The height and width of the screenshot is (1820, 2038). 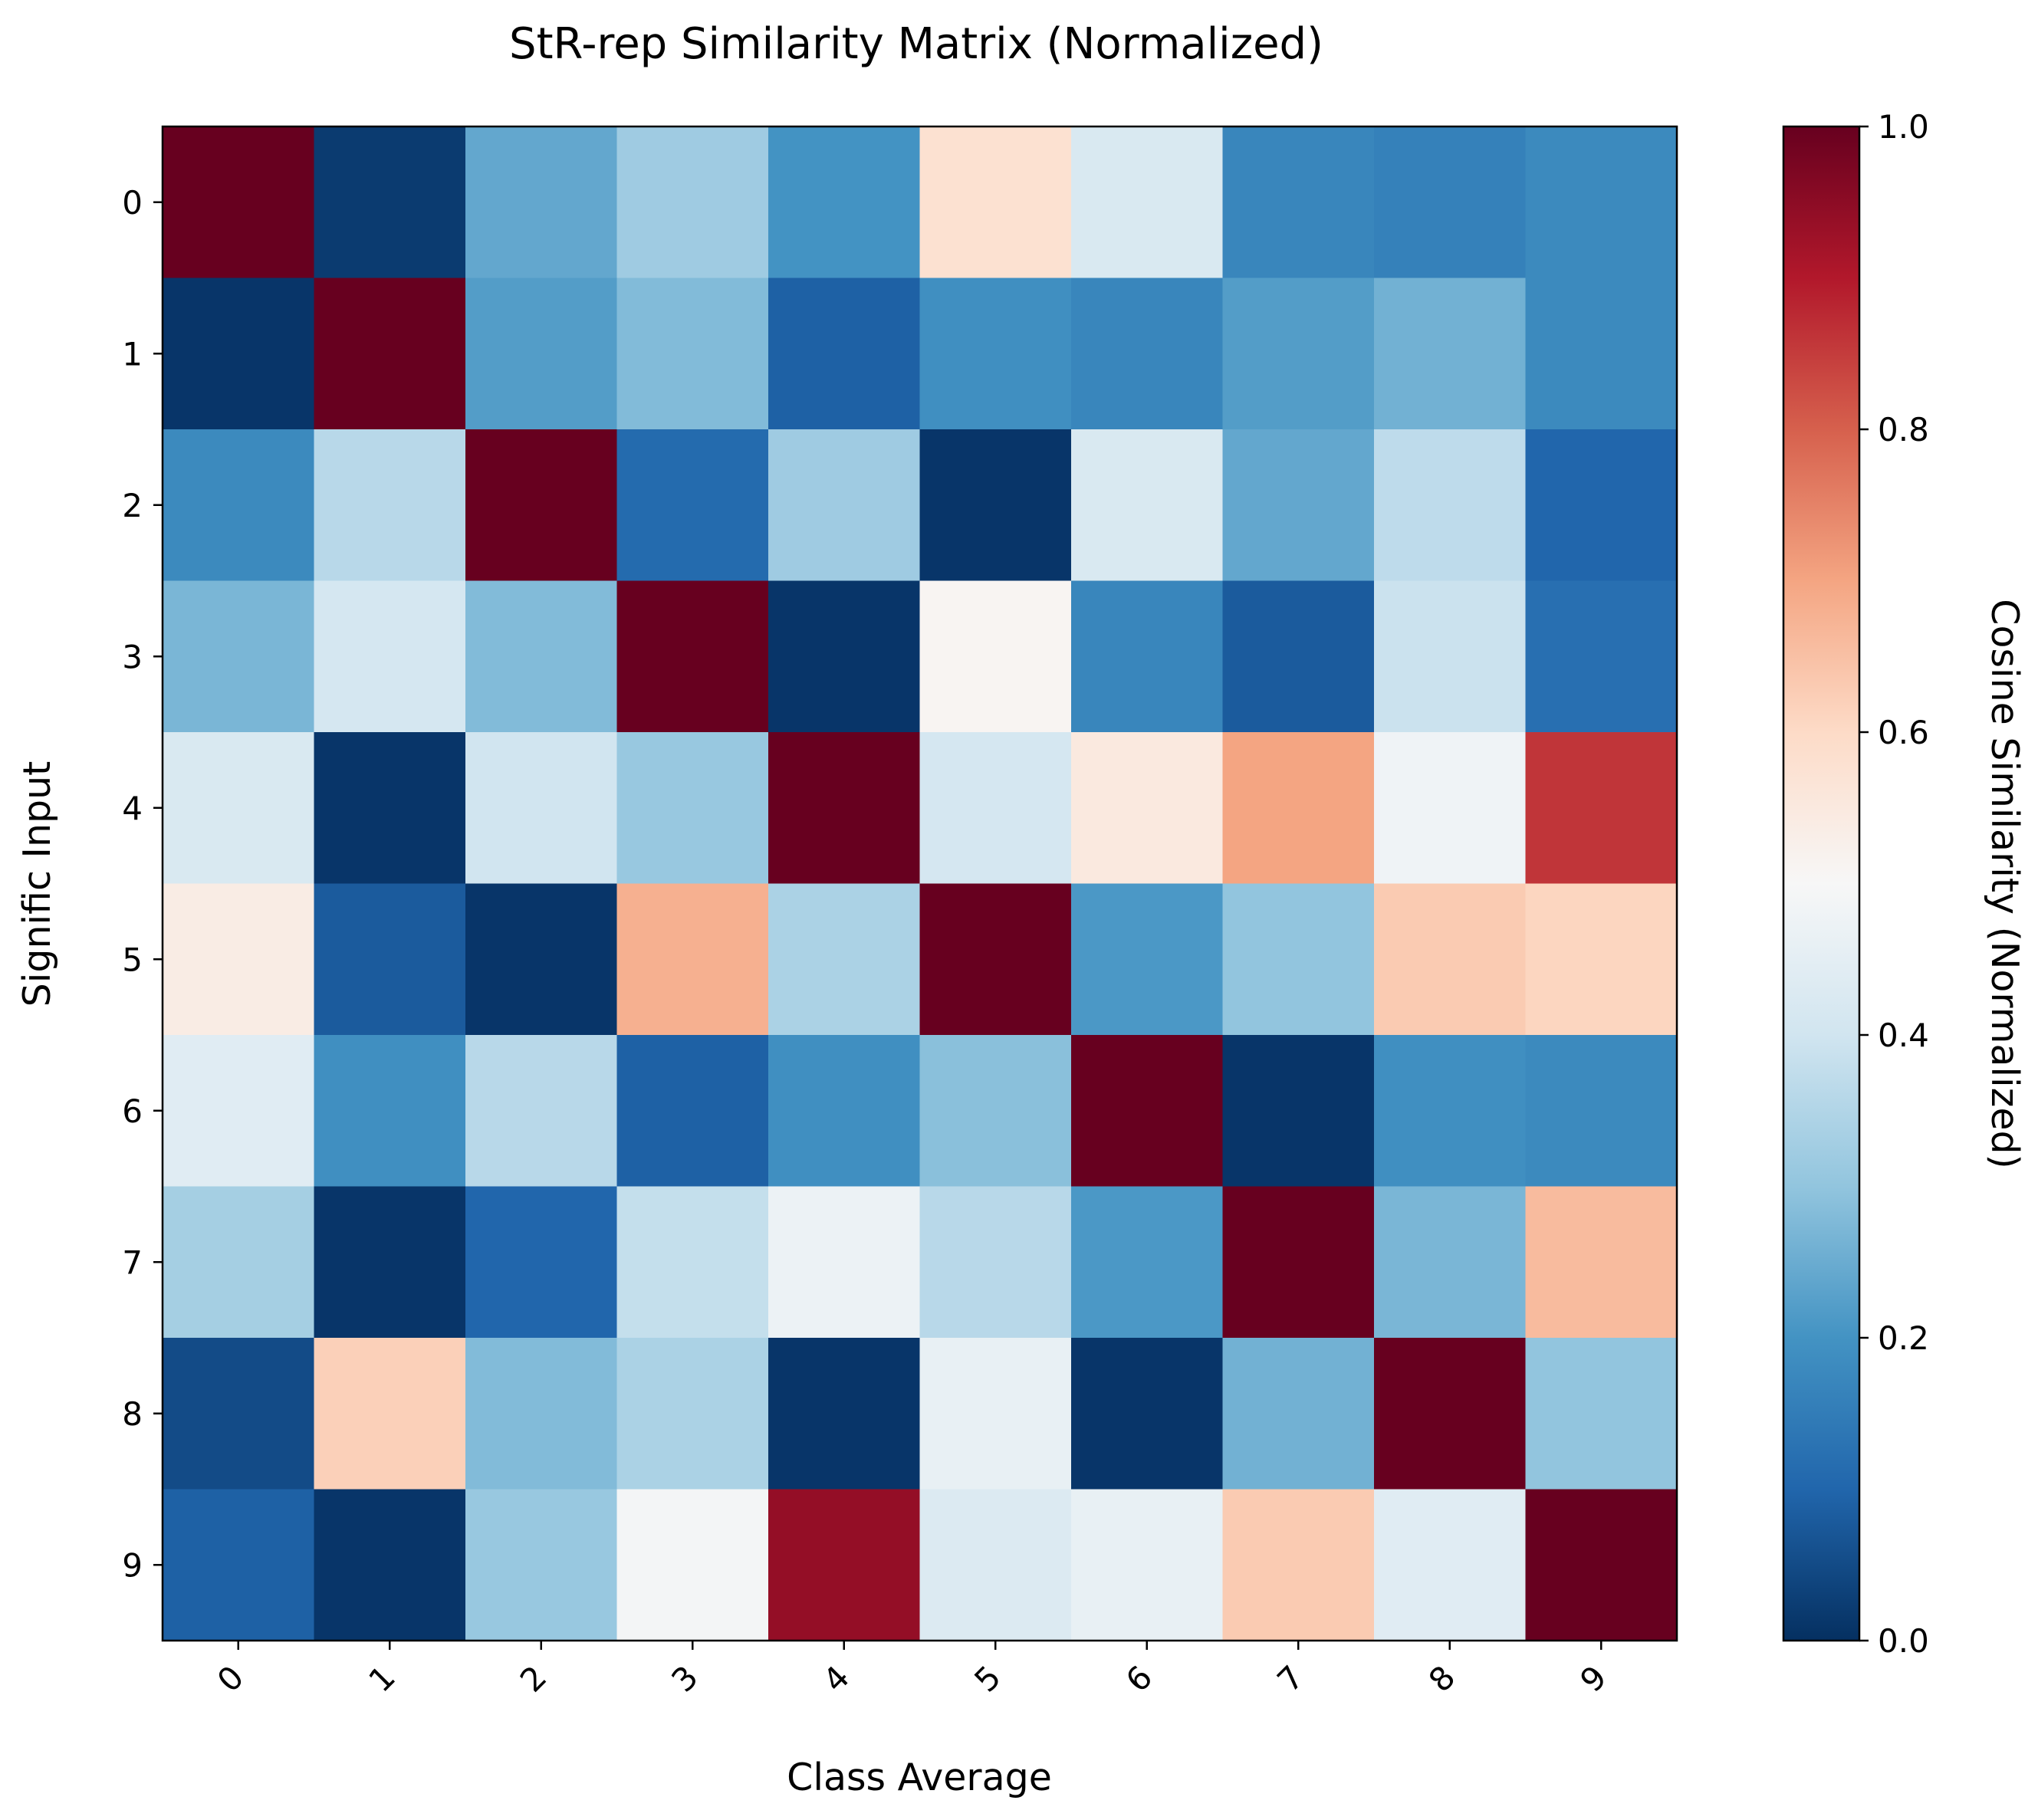 I want to click on colorbar-tick-label: 0.4, so click(x=1903, y=1035).